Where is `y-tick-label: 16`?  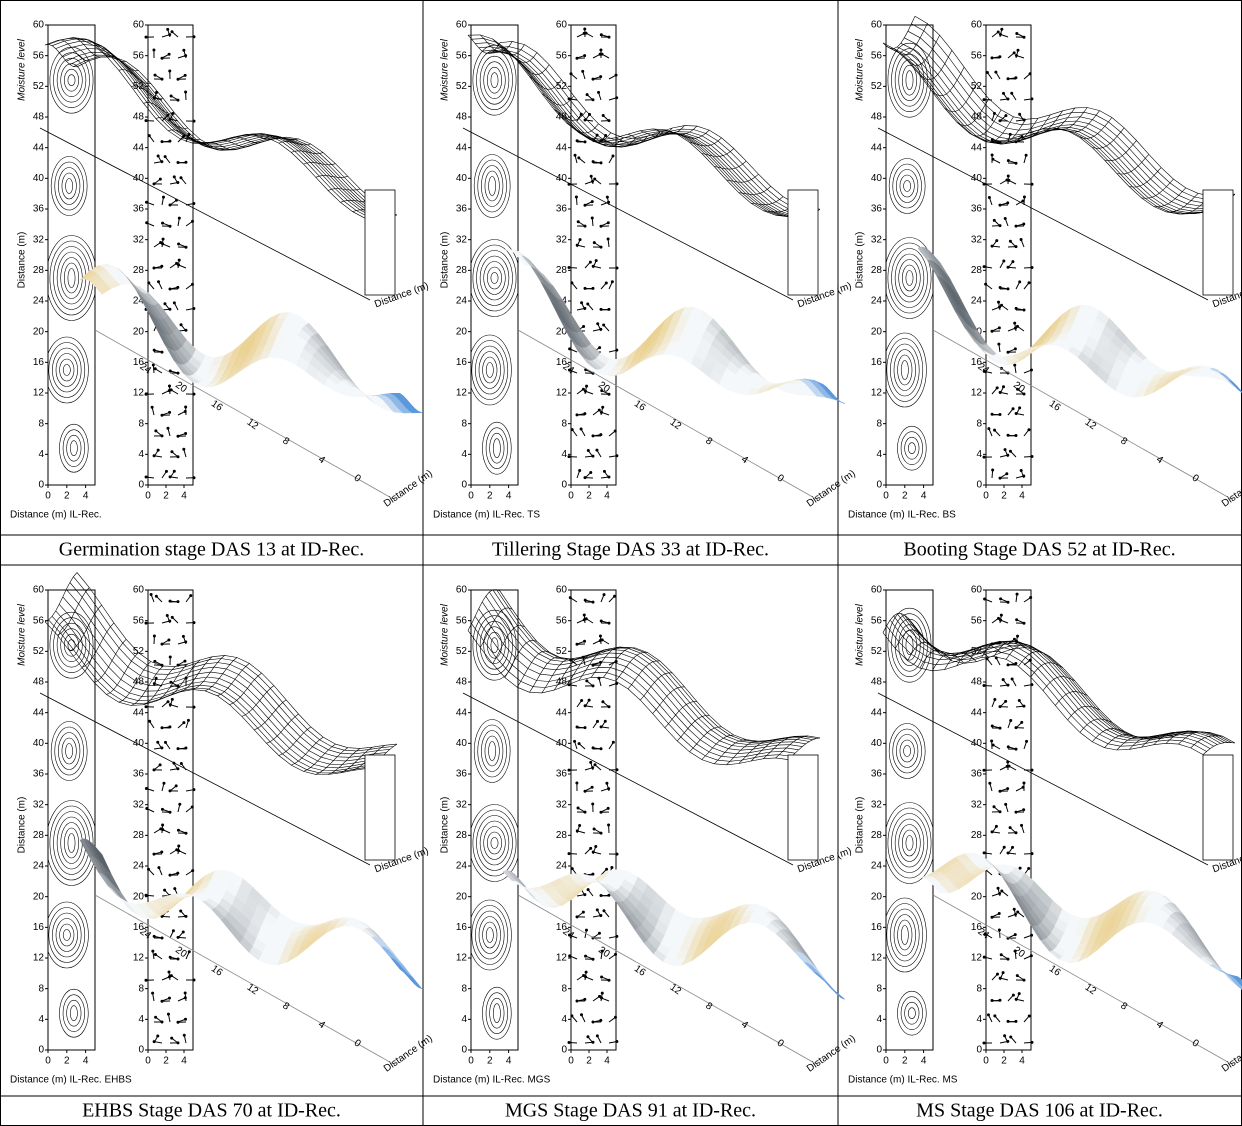 y-tick-label: 16 is located at coordinates (462, 362).